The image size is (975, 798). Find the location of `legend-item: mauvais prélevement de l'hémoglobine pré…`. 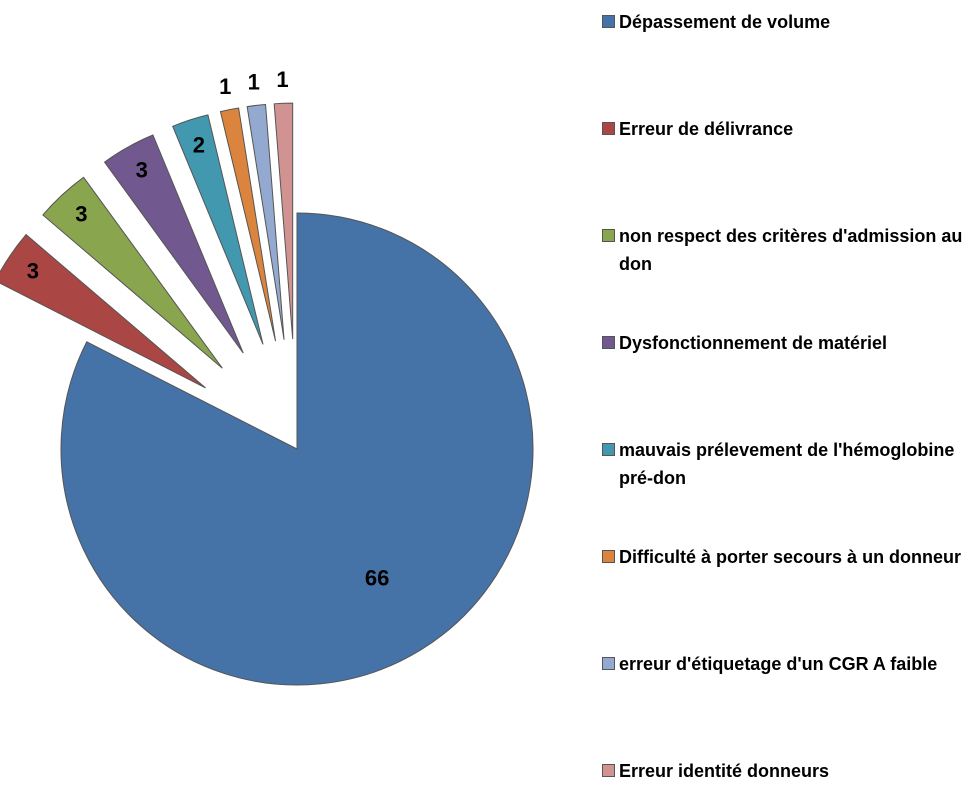

legend-item: mauvais prélevement de l'hémoglobine pré… is located at coordinates (787, 464).